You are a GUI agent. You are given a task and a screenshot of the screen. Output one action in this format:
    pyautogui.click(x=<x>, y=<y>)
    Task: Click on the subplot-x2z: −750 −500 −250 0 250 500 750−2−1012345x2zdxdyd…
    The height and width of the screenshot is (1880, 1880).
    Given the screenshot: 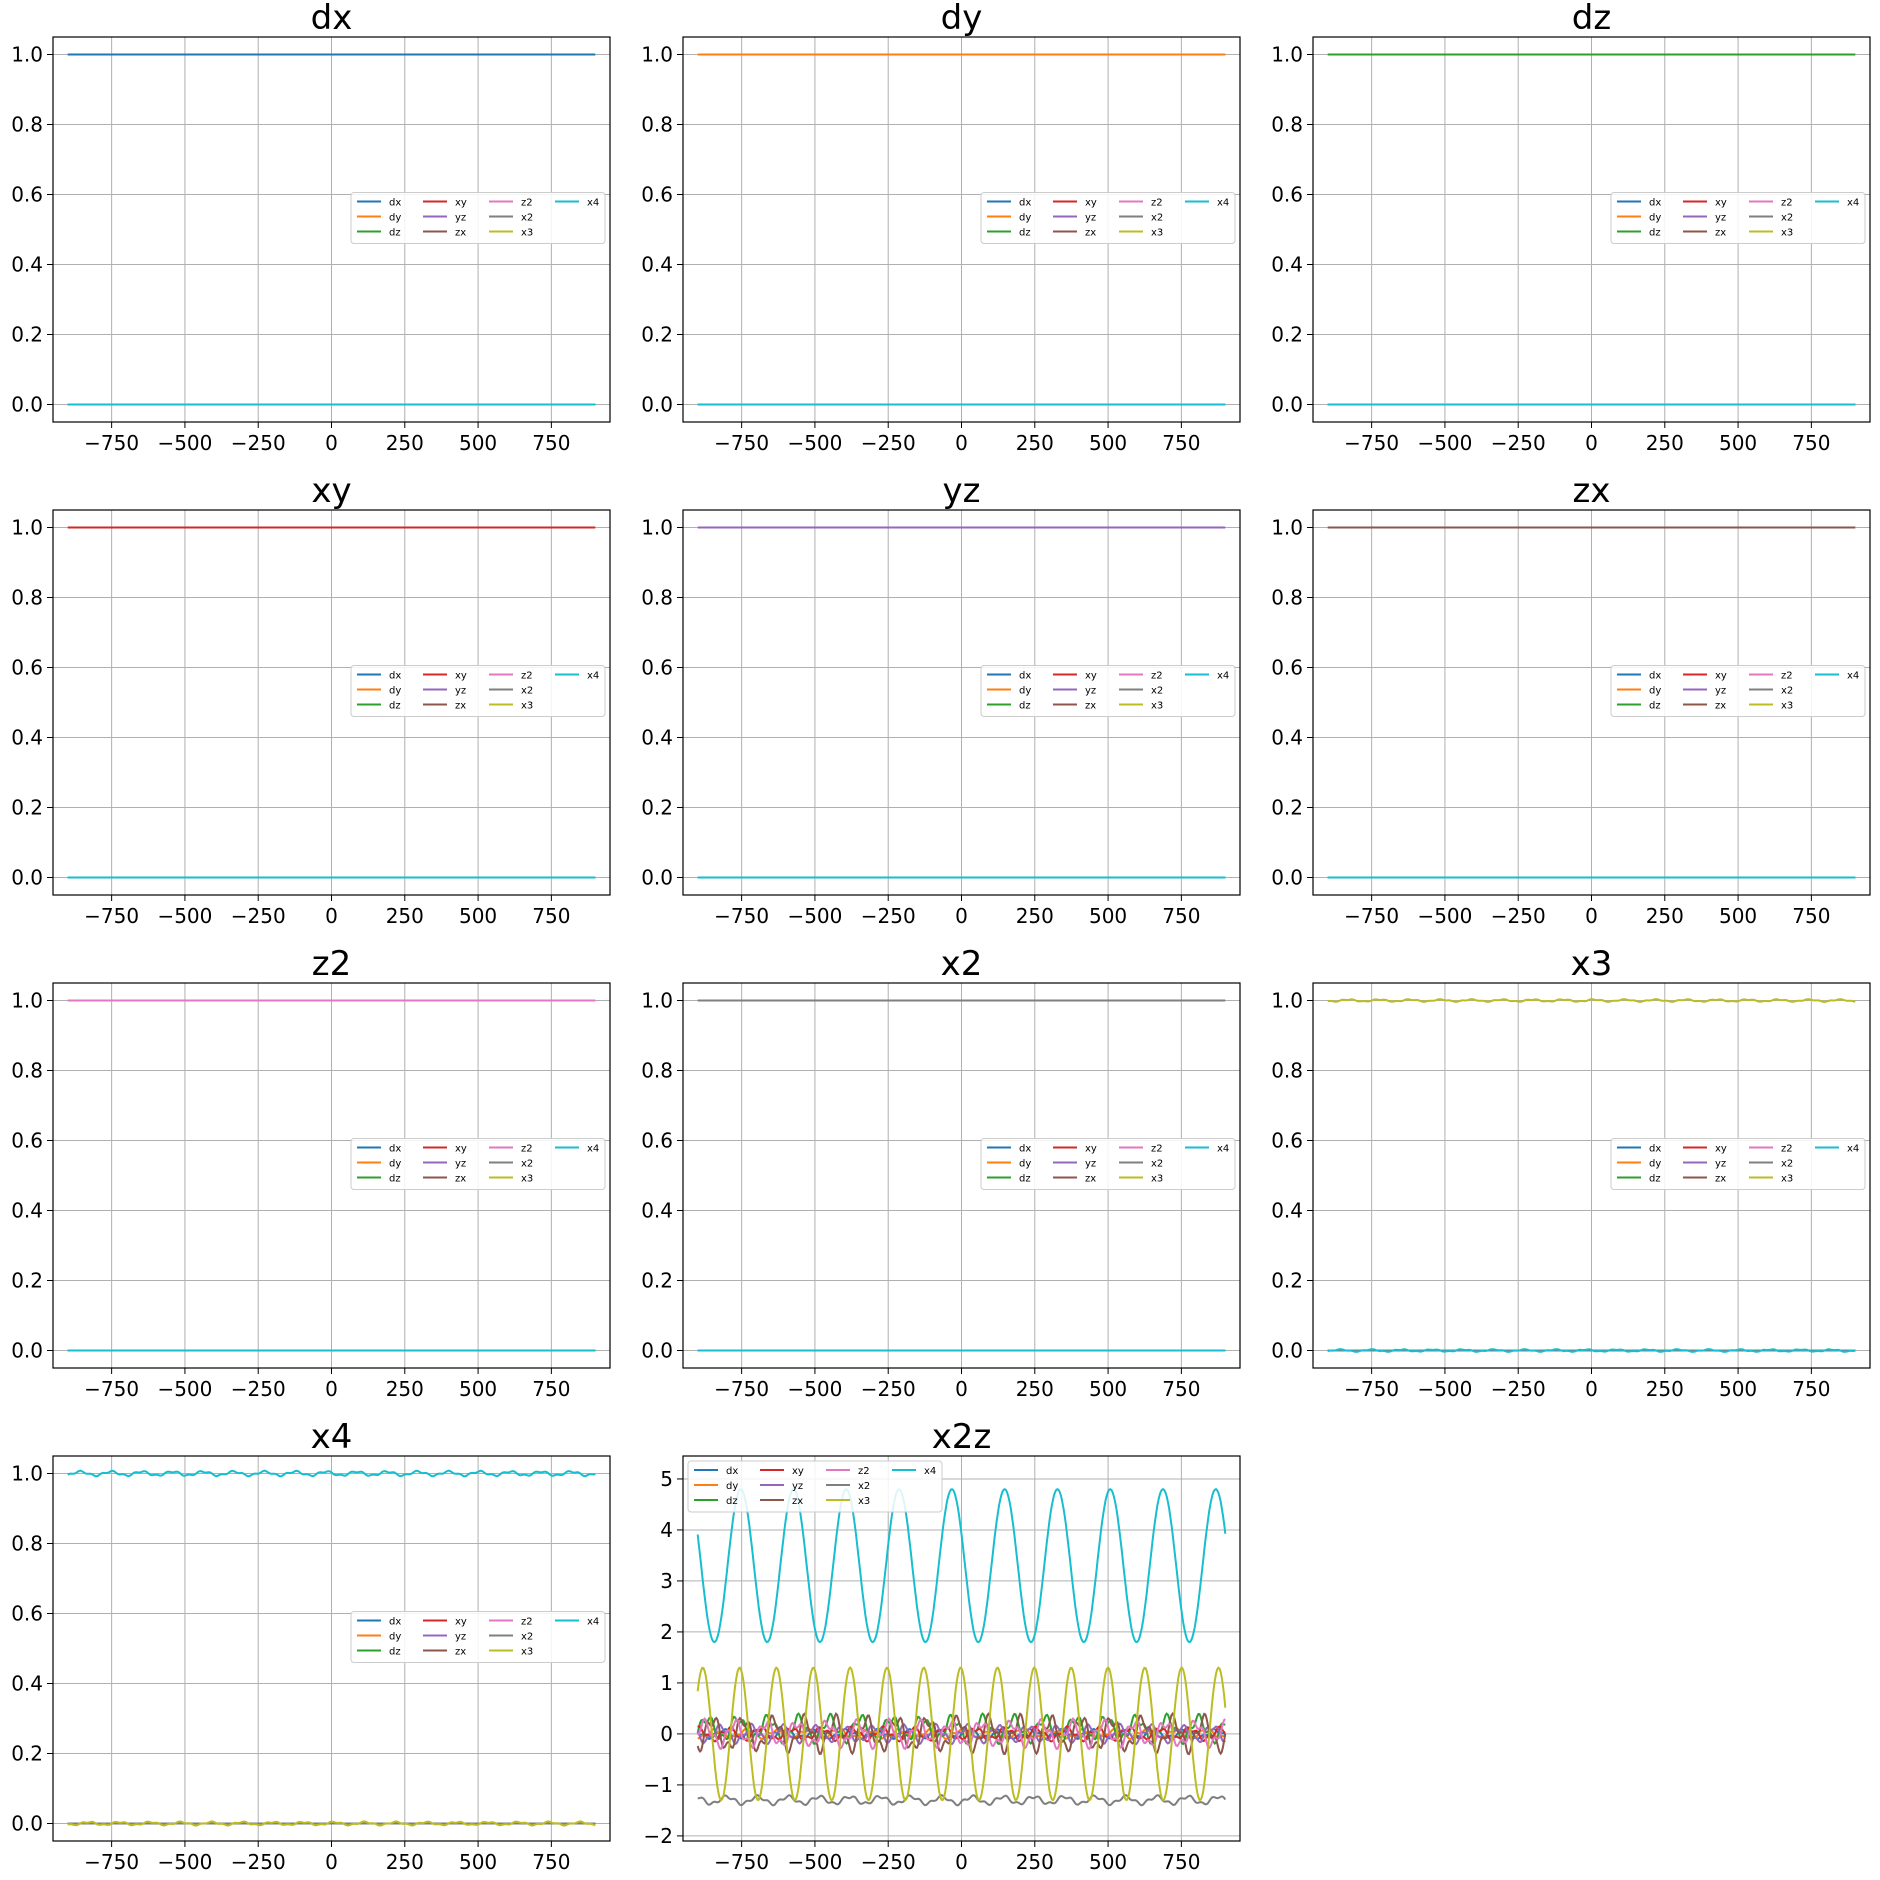 What is the action you would take?
    pyautogui.click(x=942, y=1645)
    